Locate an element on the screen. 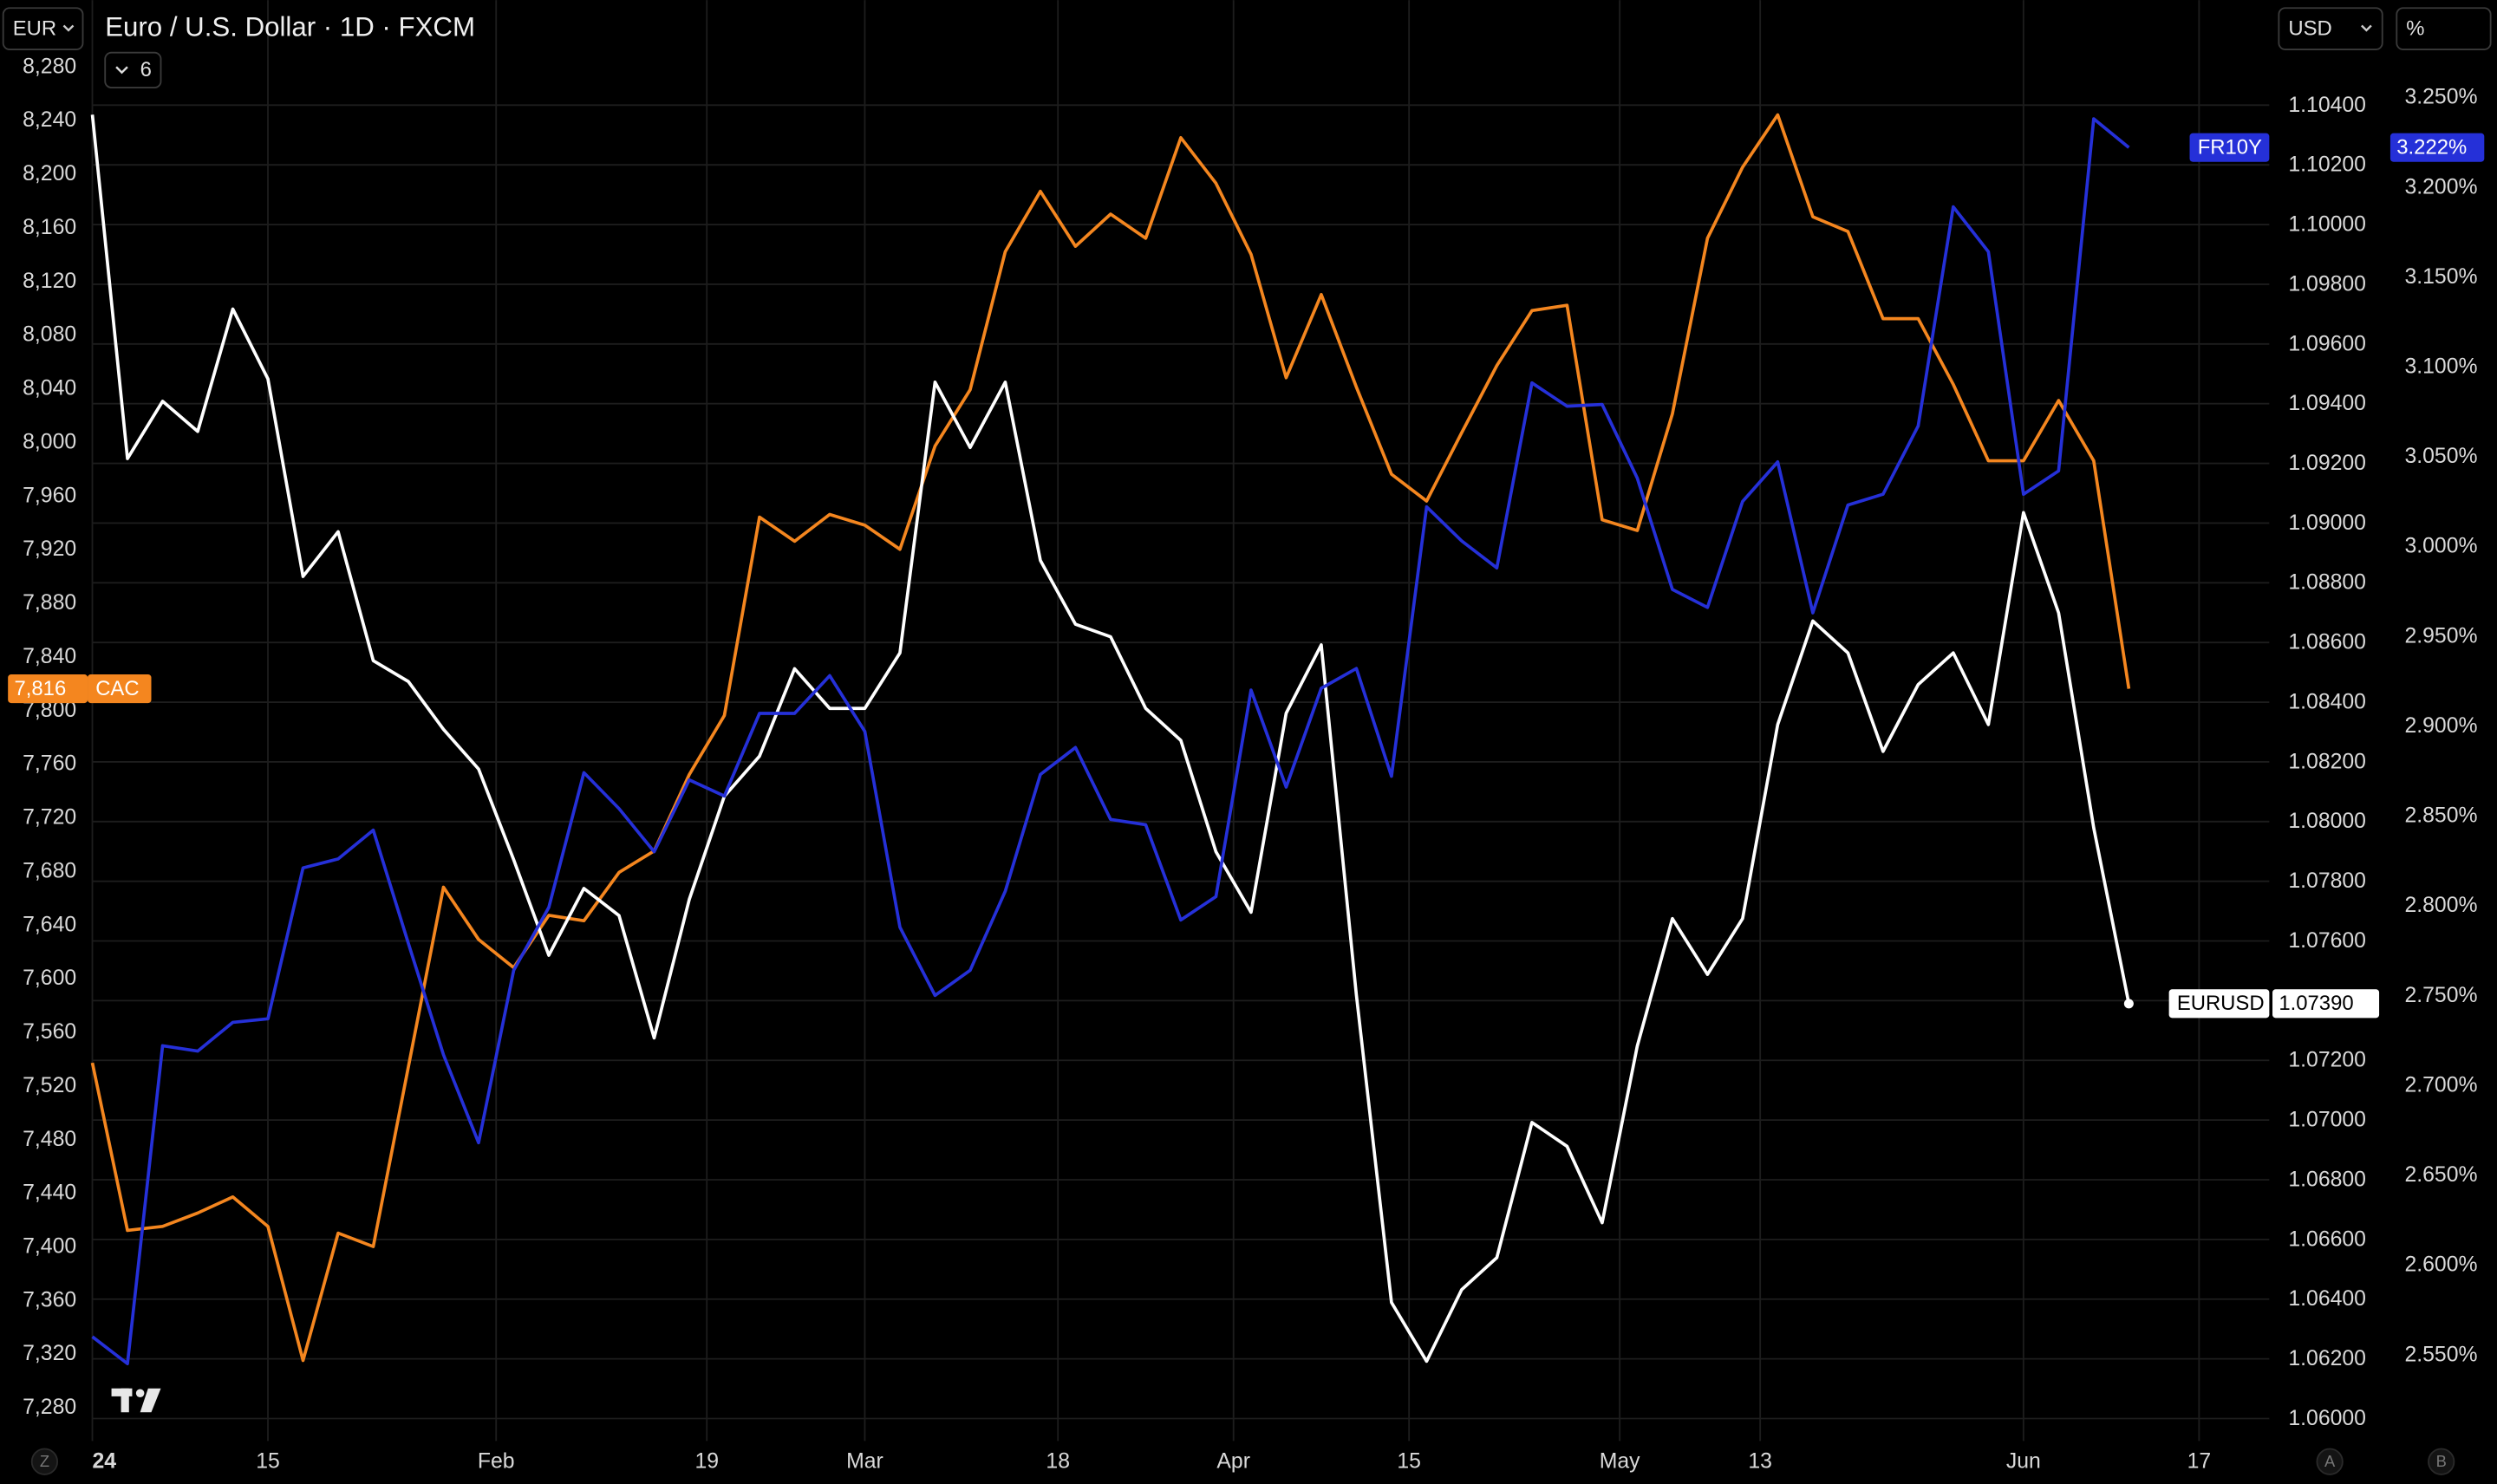 The image size is (2497, 1484). y3-tick-label: 2.950% is located at coordinates (2440, 636).